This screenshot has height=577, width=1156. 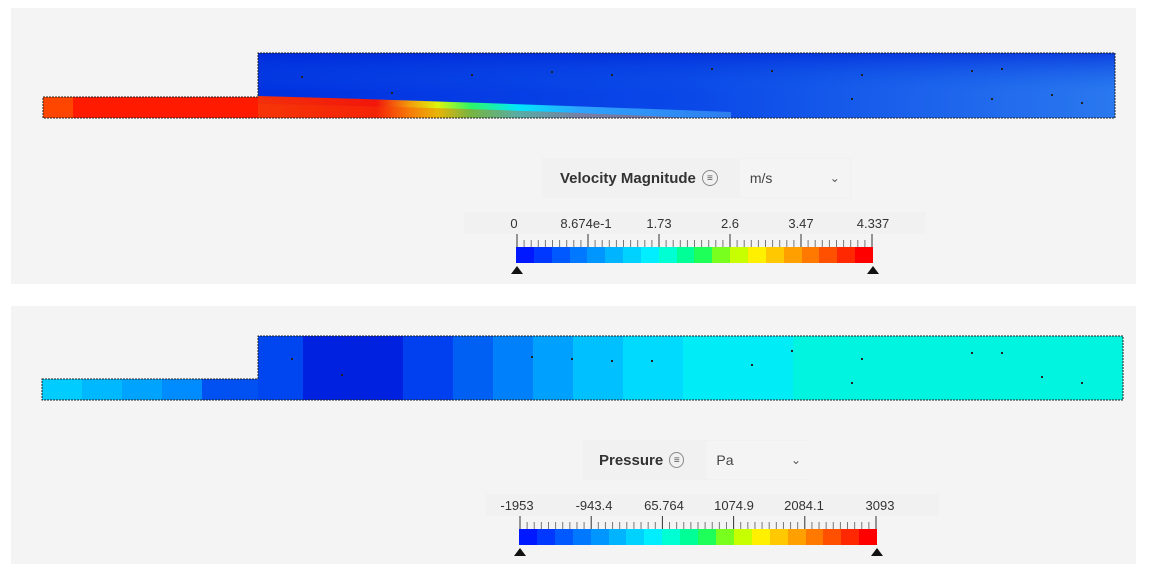 I want to click on velocity-tick-label: 0, so click(x=514, y=223).